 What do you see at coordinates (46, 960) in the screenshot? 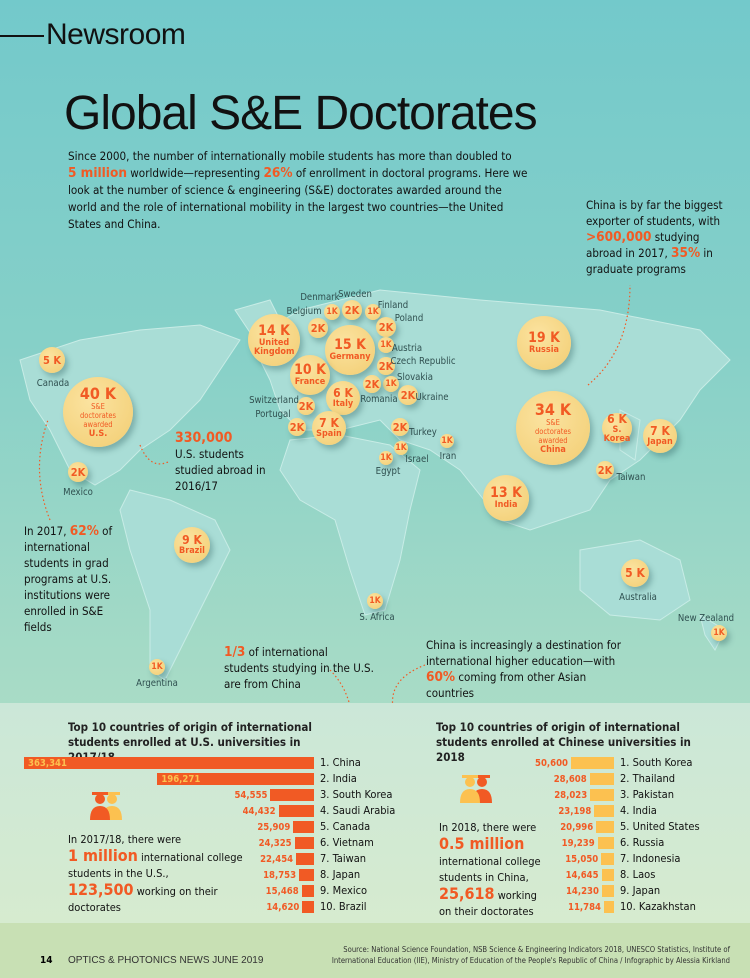
I see `page-number: 14` at bounding box center [46, 960].